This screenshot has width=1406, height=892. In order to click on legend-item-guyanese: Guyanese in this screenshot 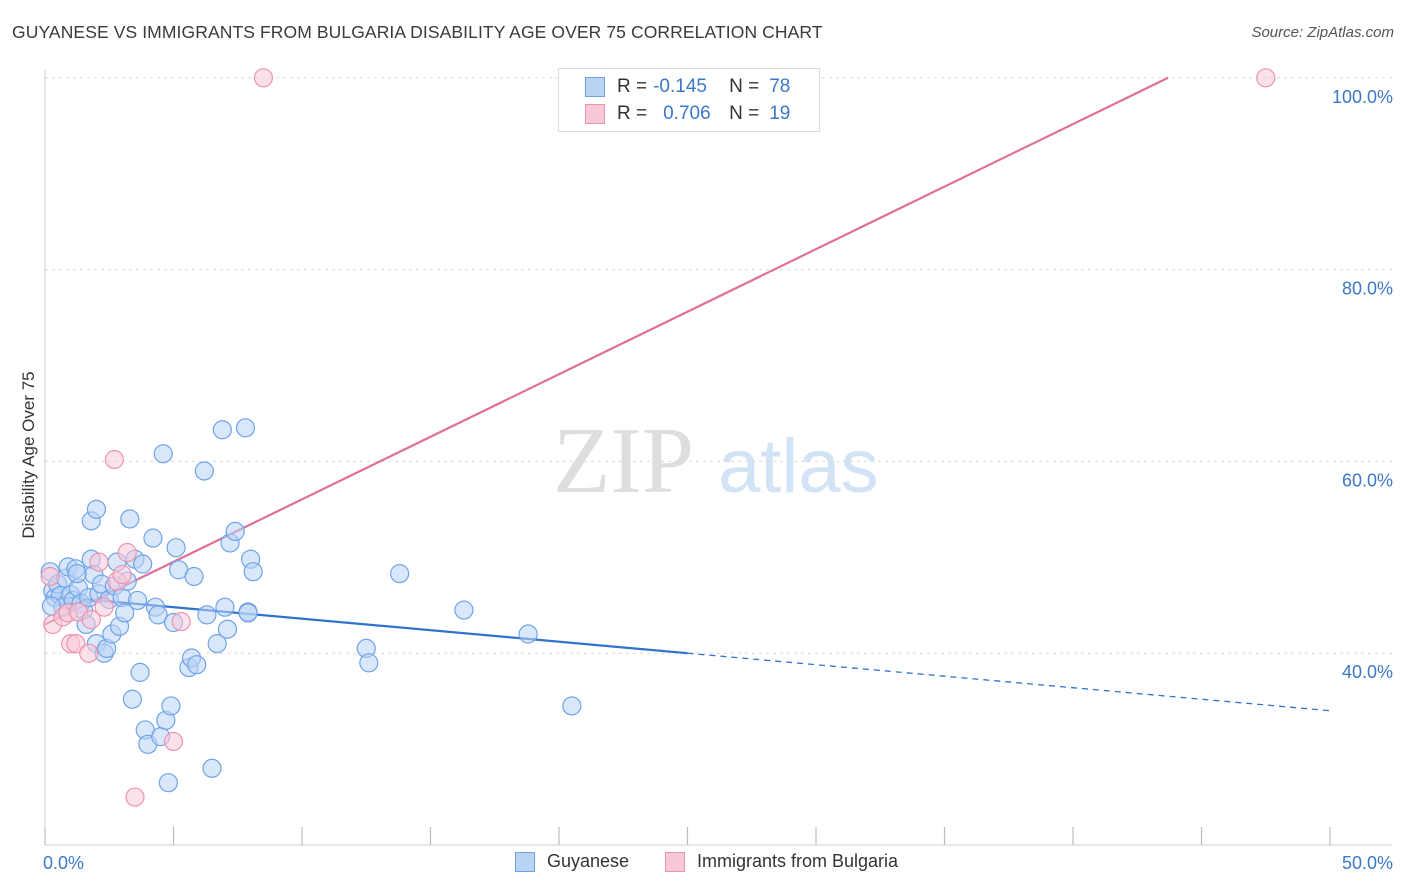, I will do `click(572, 861)`.